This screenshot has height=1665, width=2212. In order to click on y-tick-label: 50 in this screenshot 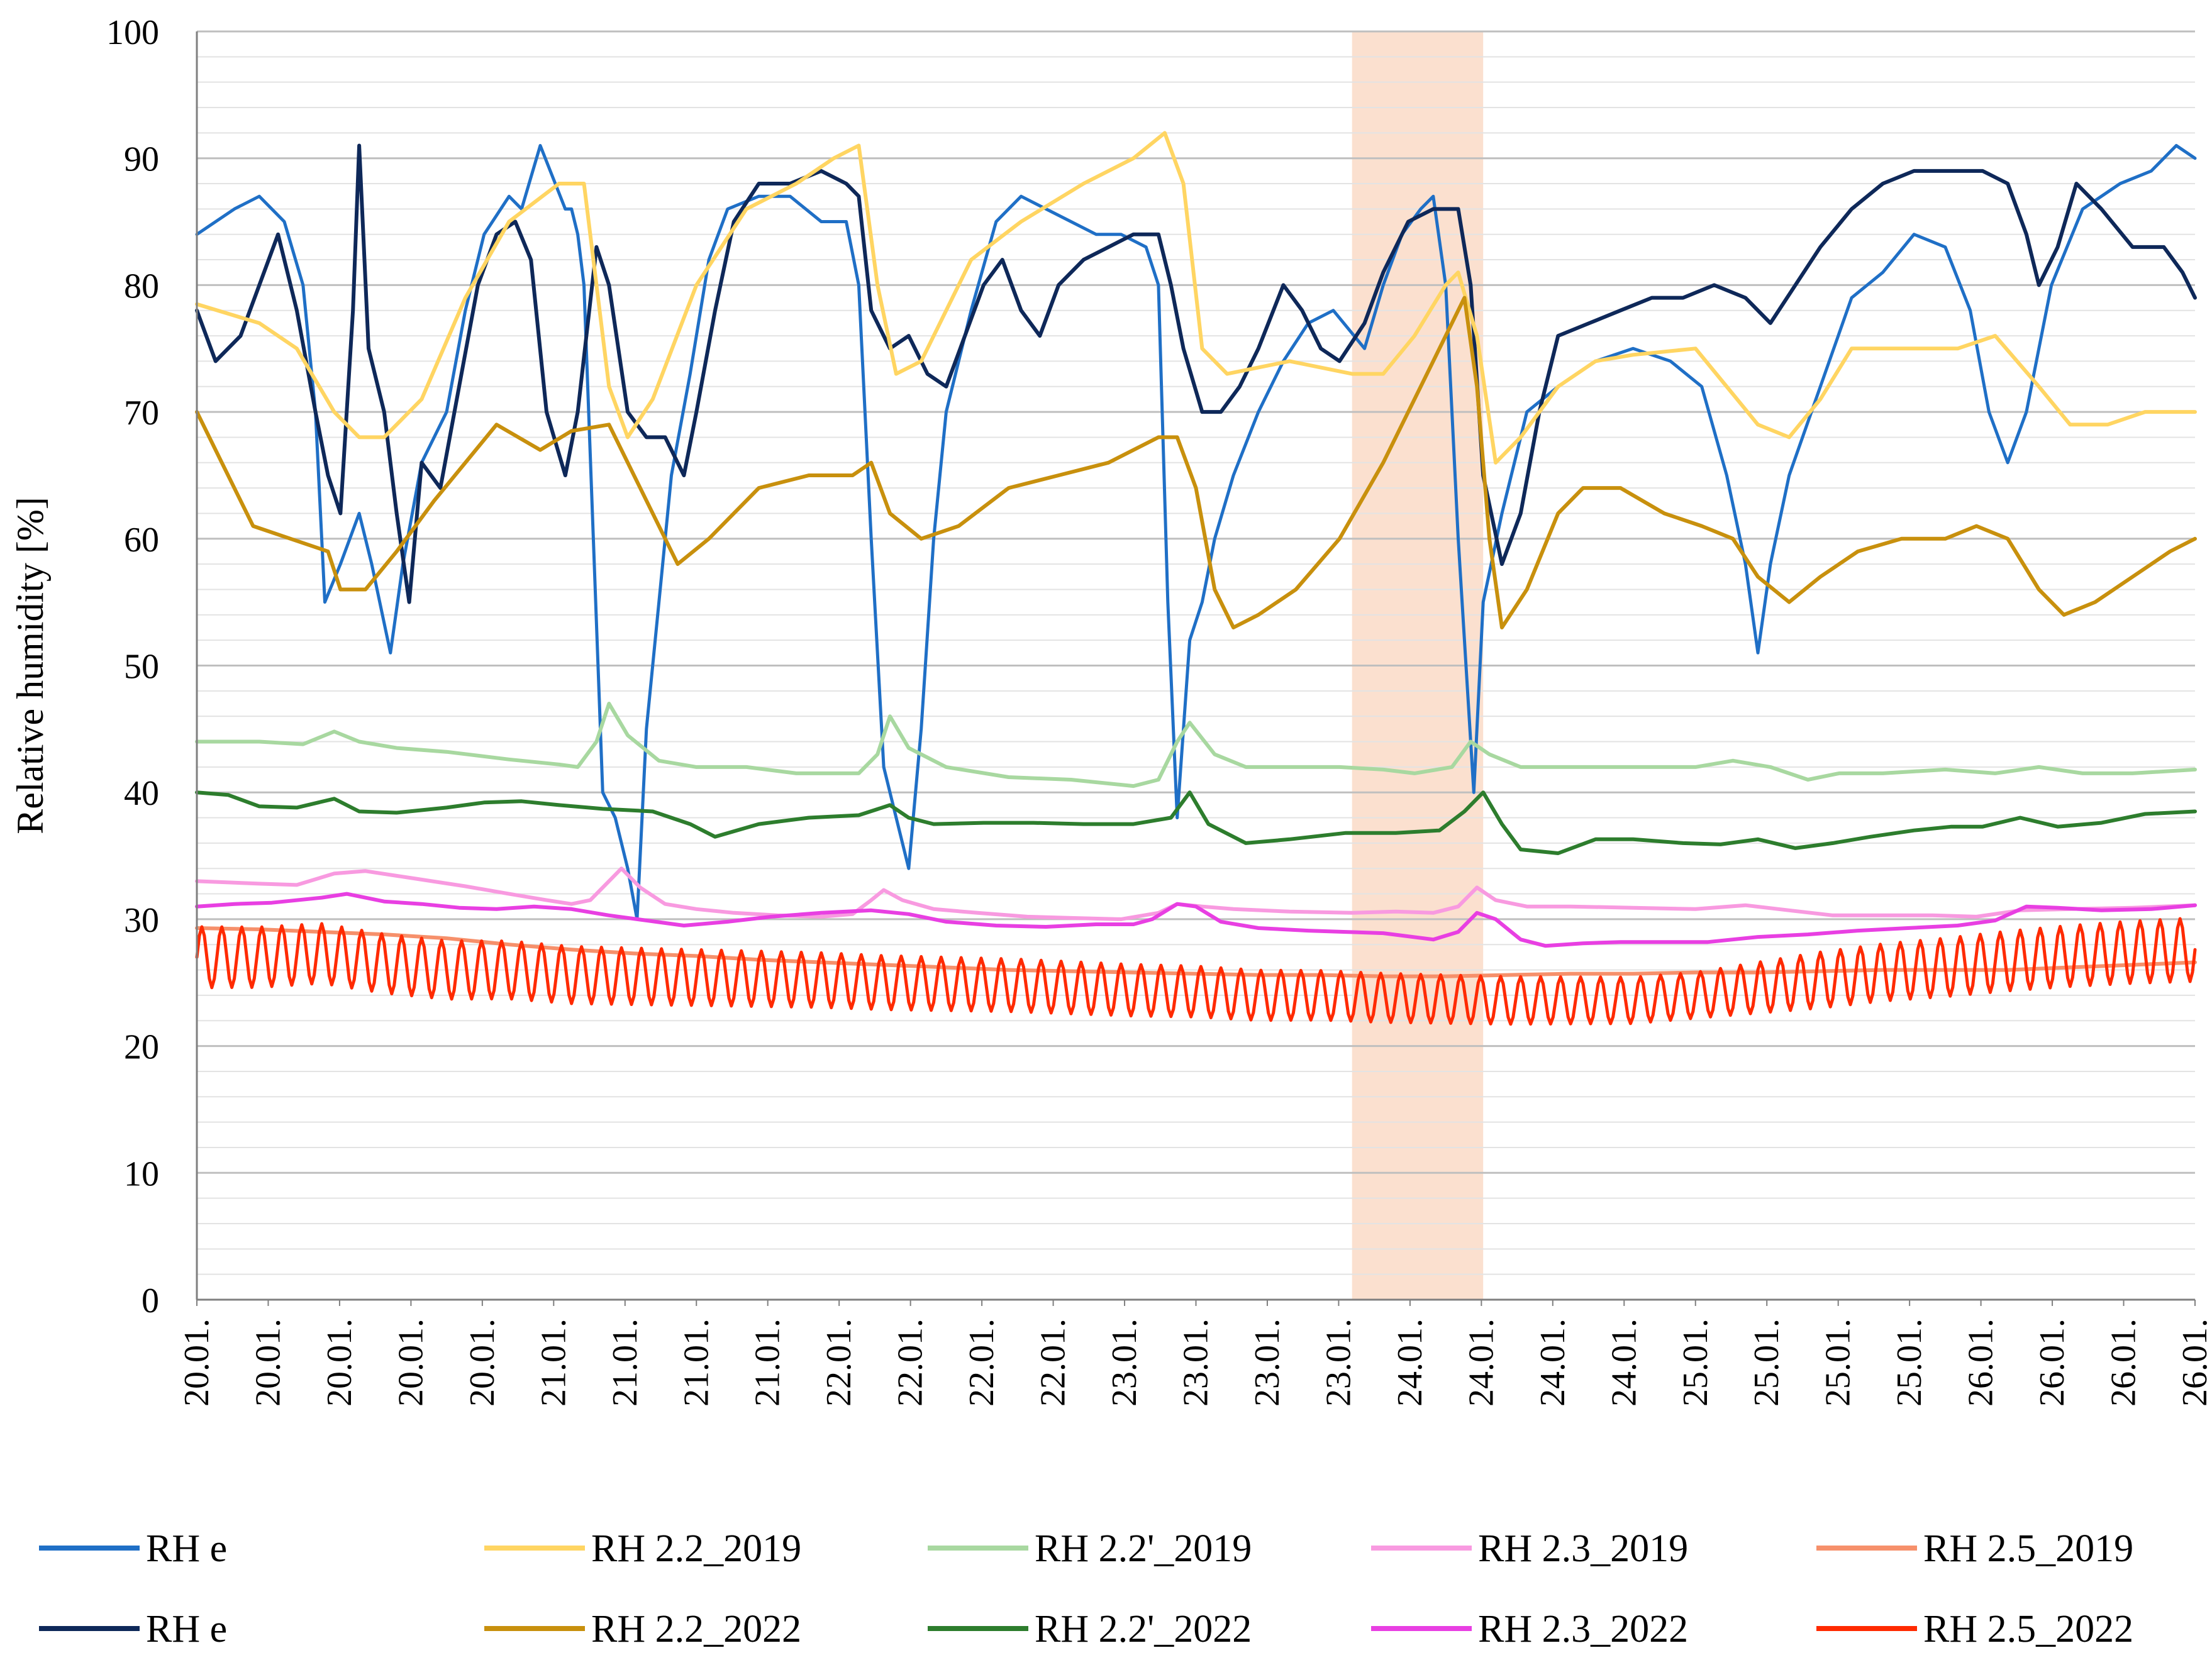, I will do `click(141, 668)`.